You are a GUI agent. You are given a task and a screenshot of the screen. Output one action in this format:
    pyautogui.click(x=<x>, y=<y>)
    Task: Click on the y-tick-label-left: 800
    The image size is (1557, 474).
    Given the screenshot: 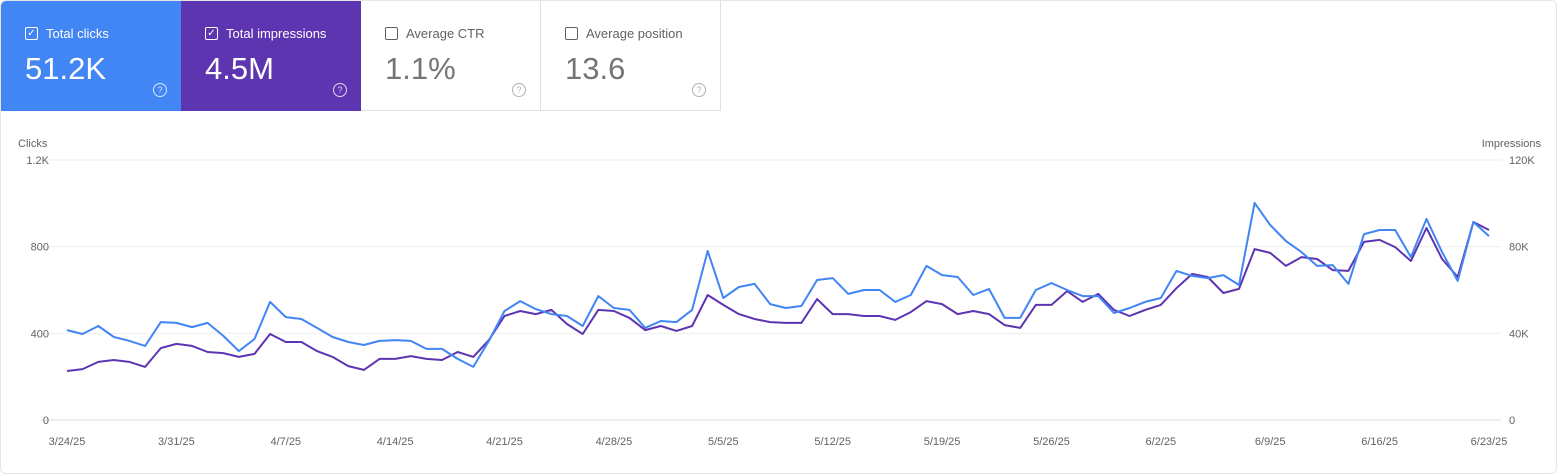 What is the action you would take?
    pyautogui.click(x=40, y=248)
    